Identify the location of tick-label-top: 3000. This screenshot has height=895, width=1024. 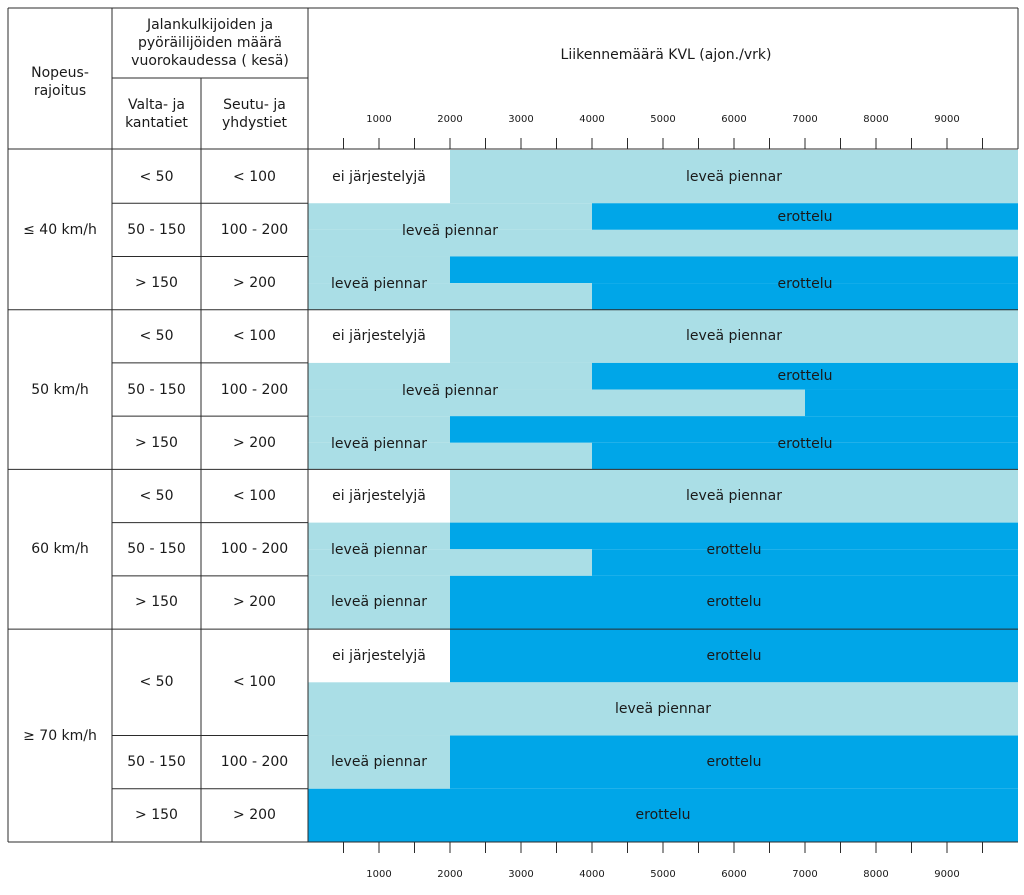
(521, 119).